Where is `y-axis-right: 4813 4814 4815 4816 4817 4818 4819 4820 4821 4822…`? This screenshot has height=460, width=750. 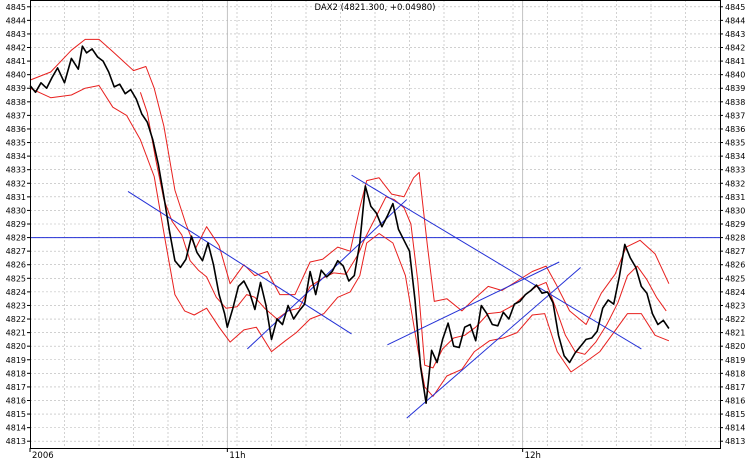
y-axis-right: 4813 4814 4815 4816 4817 4818 4819 4820 4821 4822… is located at coordinates (732, 224).